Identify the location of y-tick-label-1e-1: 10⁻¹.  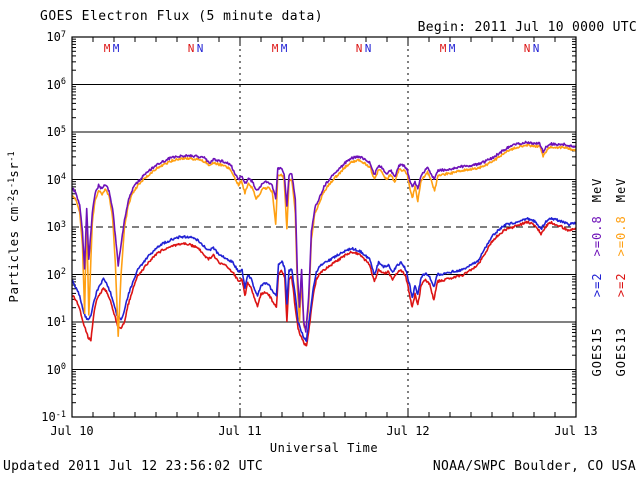
(53, 417).